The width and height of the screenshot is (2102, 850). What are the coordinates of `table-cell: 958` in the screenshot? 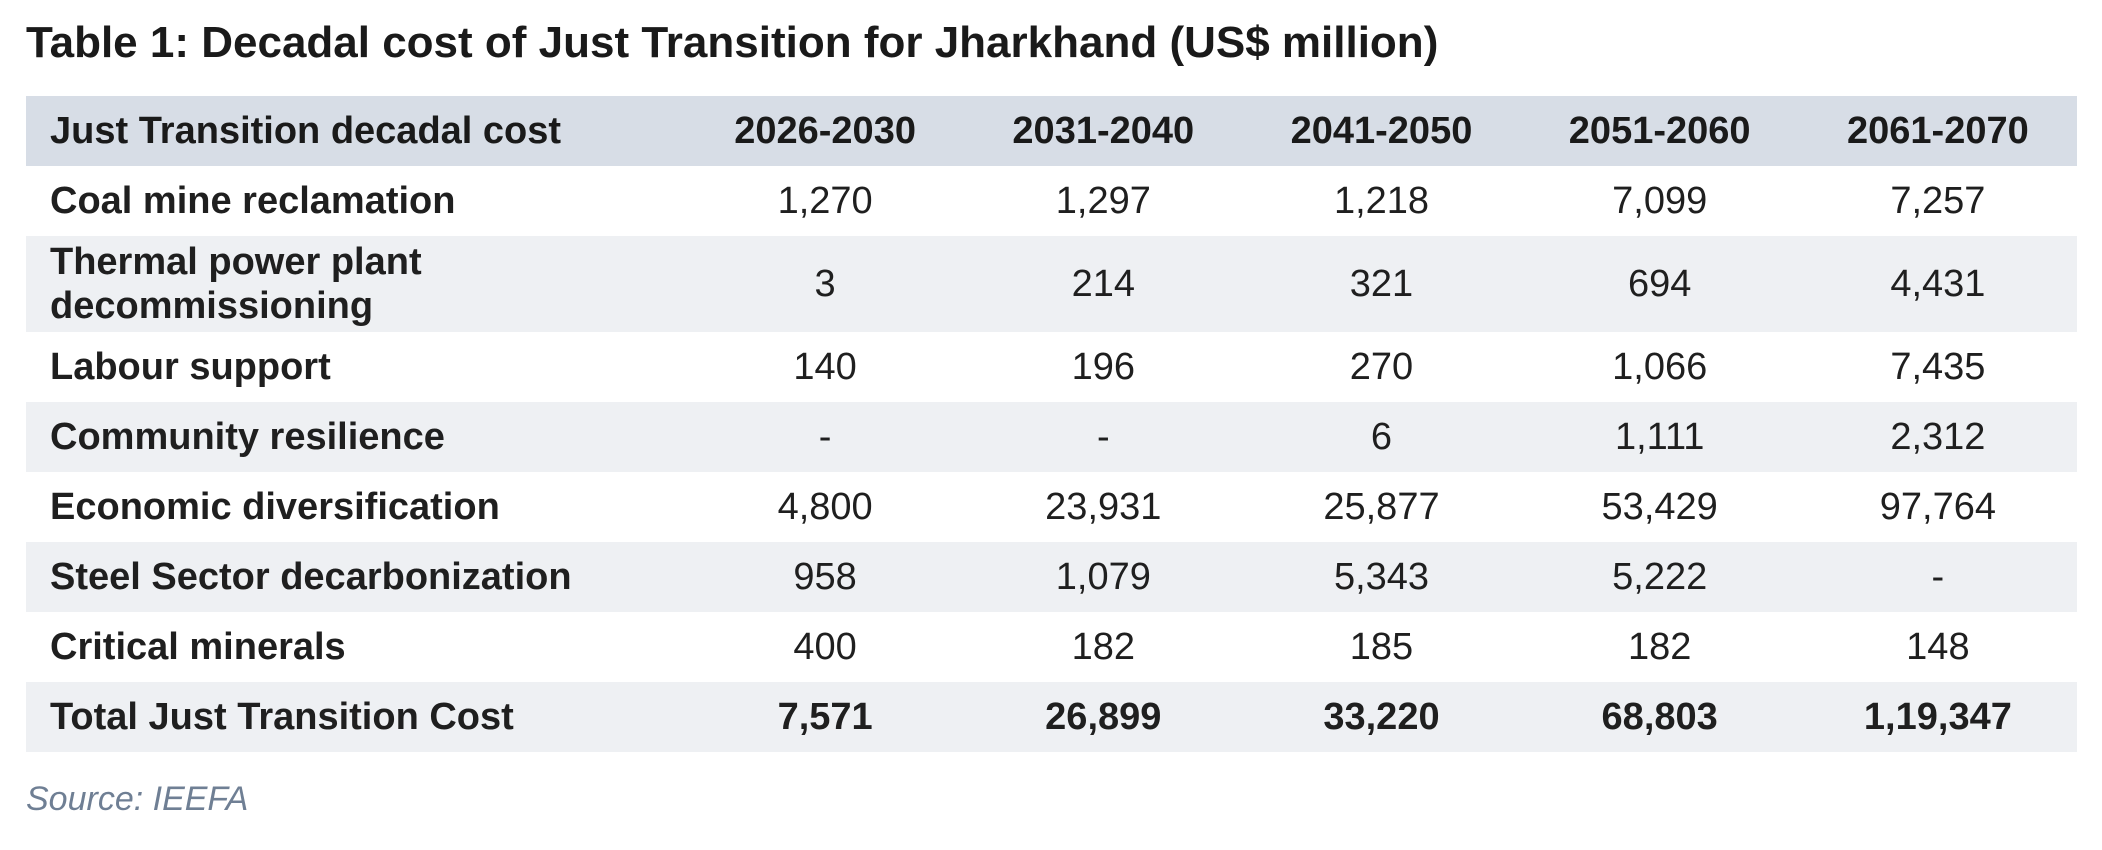 It's located at (825, 576).